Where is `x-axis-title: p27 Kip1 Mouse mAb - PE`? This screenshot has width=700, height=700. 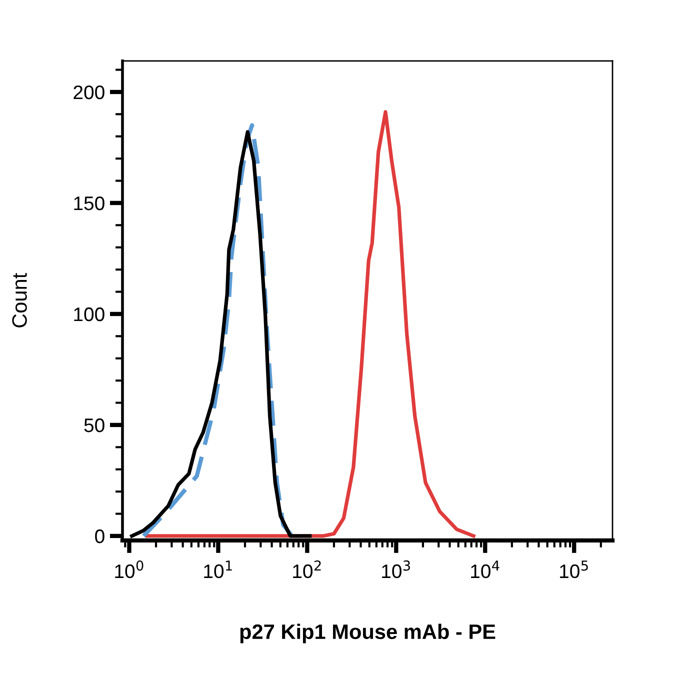 x-axis-title: p27 Kip1 Mouse mAb - PE is located at coordinates (368, 634).